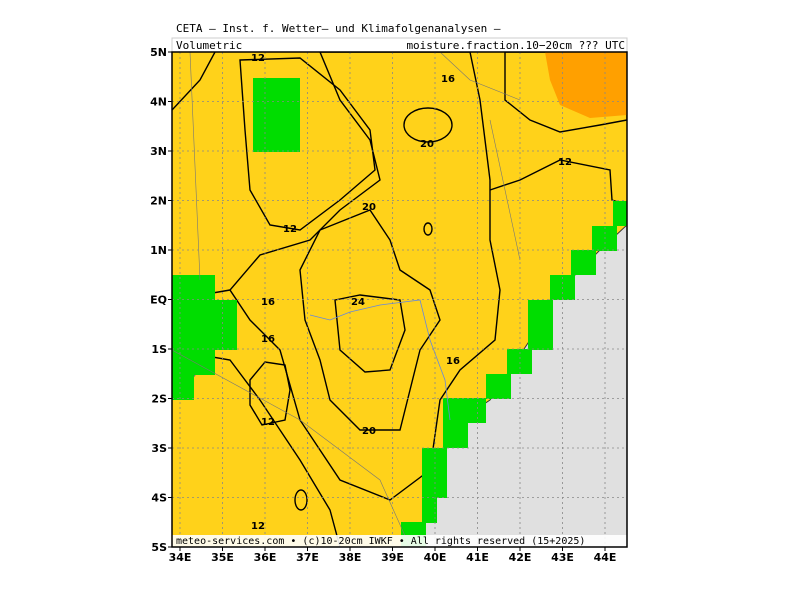  I want to click on lat-label: 4S, so click(159, 498).